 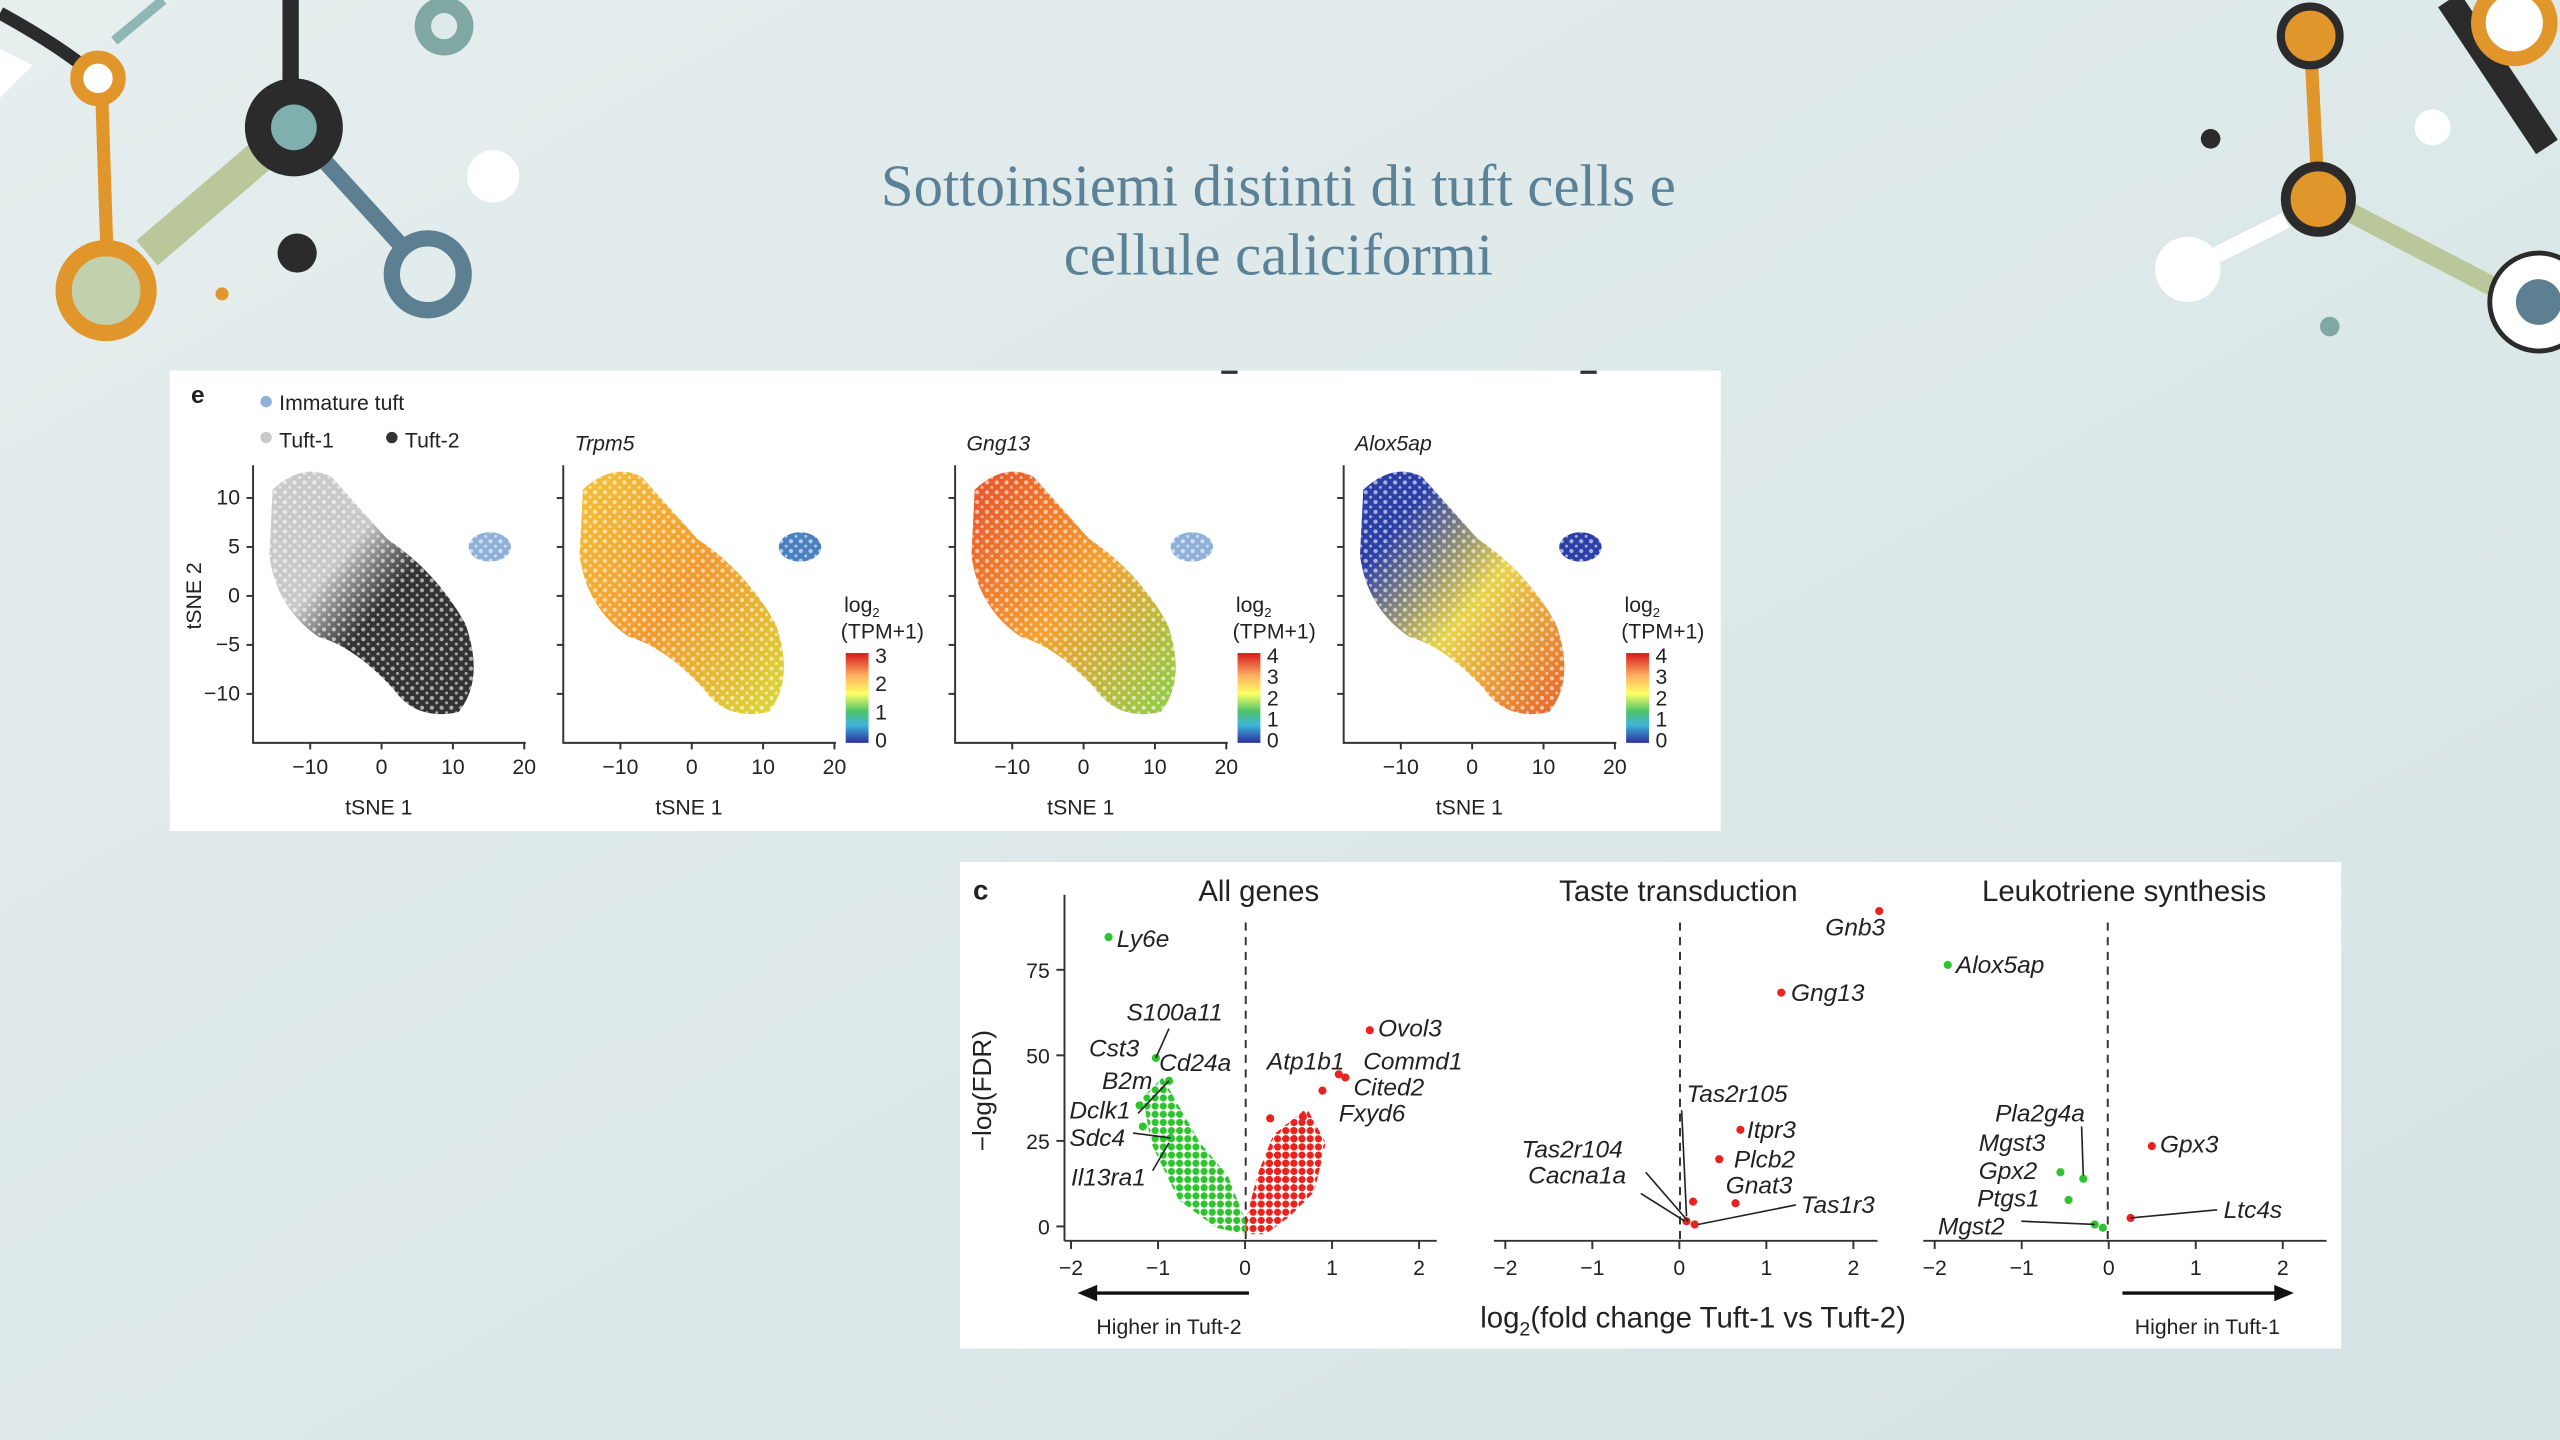 I want to click on y-tick-label: 0, so click(x=234, y=595).